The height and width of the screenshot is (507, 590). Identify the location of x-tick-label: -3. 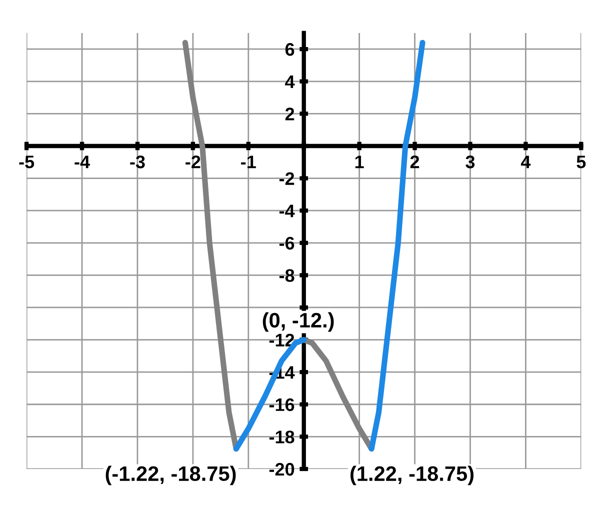
(137, 162).